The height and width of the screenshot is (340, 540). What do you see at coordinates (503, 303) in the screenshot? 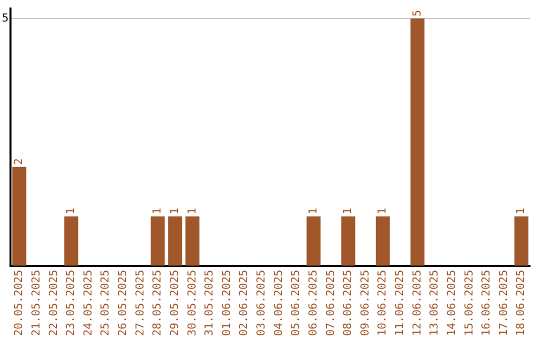
I see `x-tick-label: 17.06.2025` at bounding box center [503, 303].